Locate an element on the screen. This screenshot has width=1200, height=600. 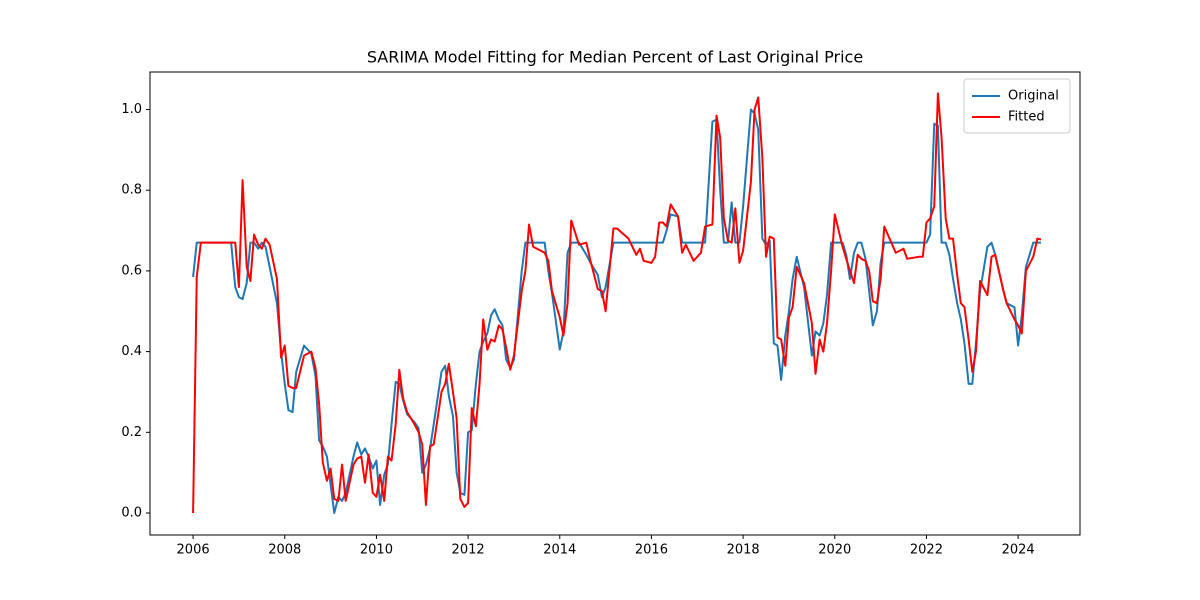
legend: Original Fitted is located at coordinates (1017, 106).